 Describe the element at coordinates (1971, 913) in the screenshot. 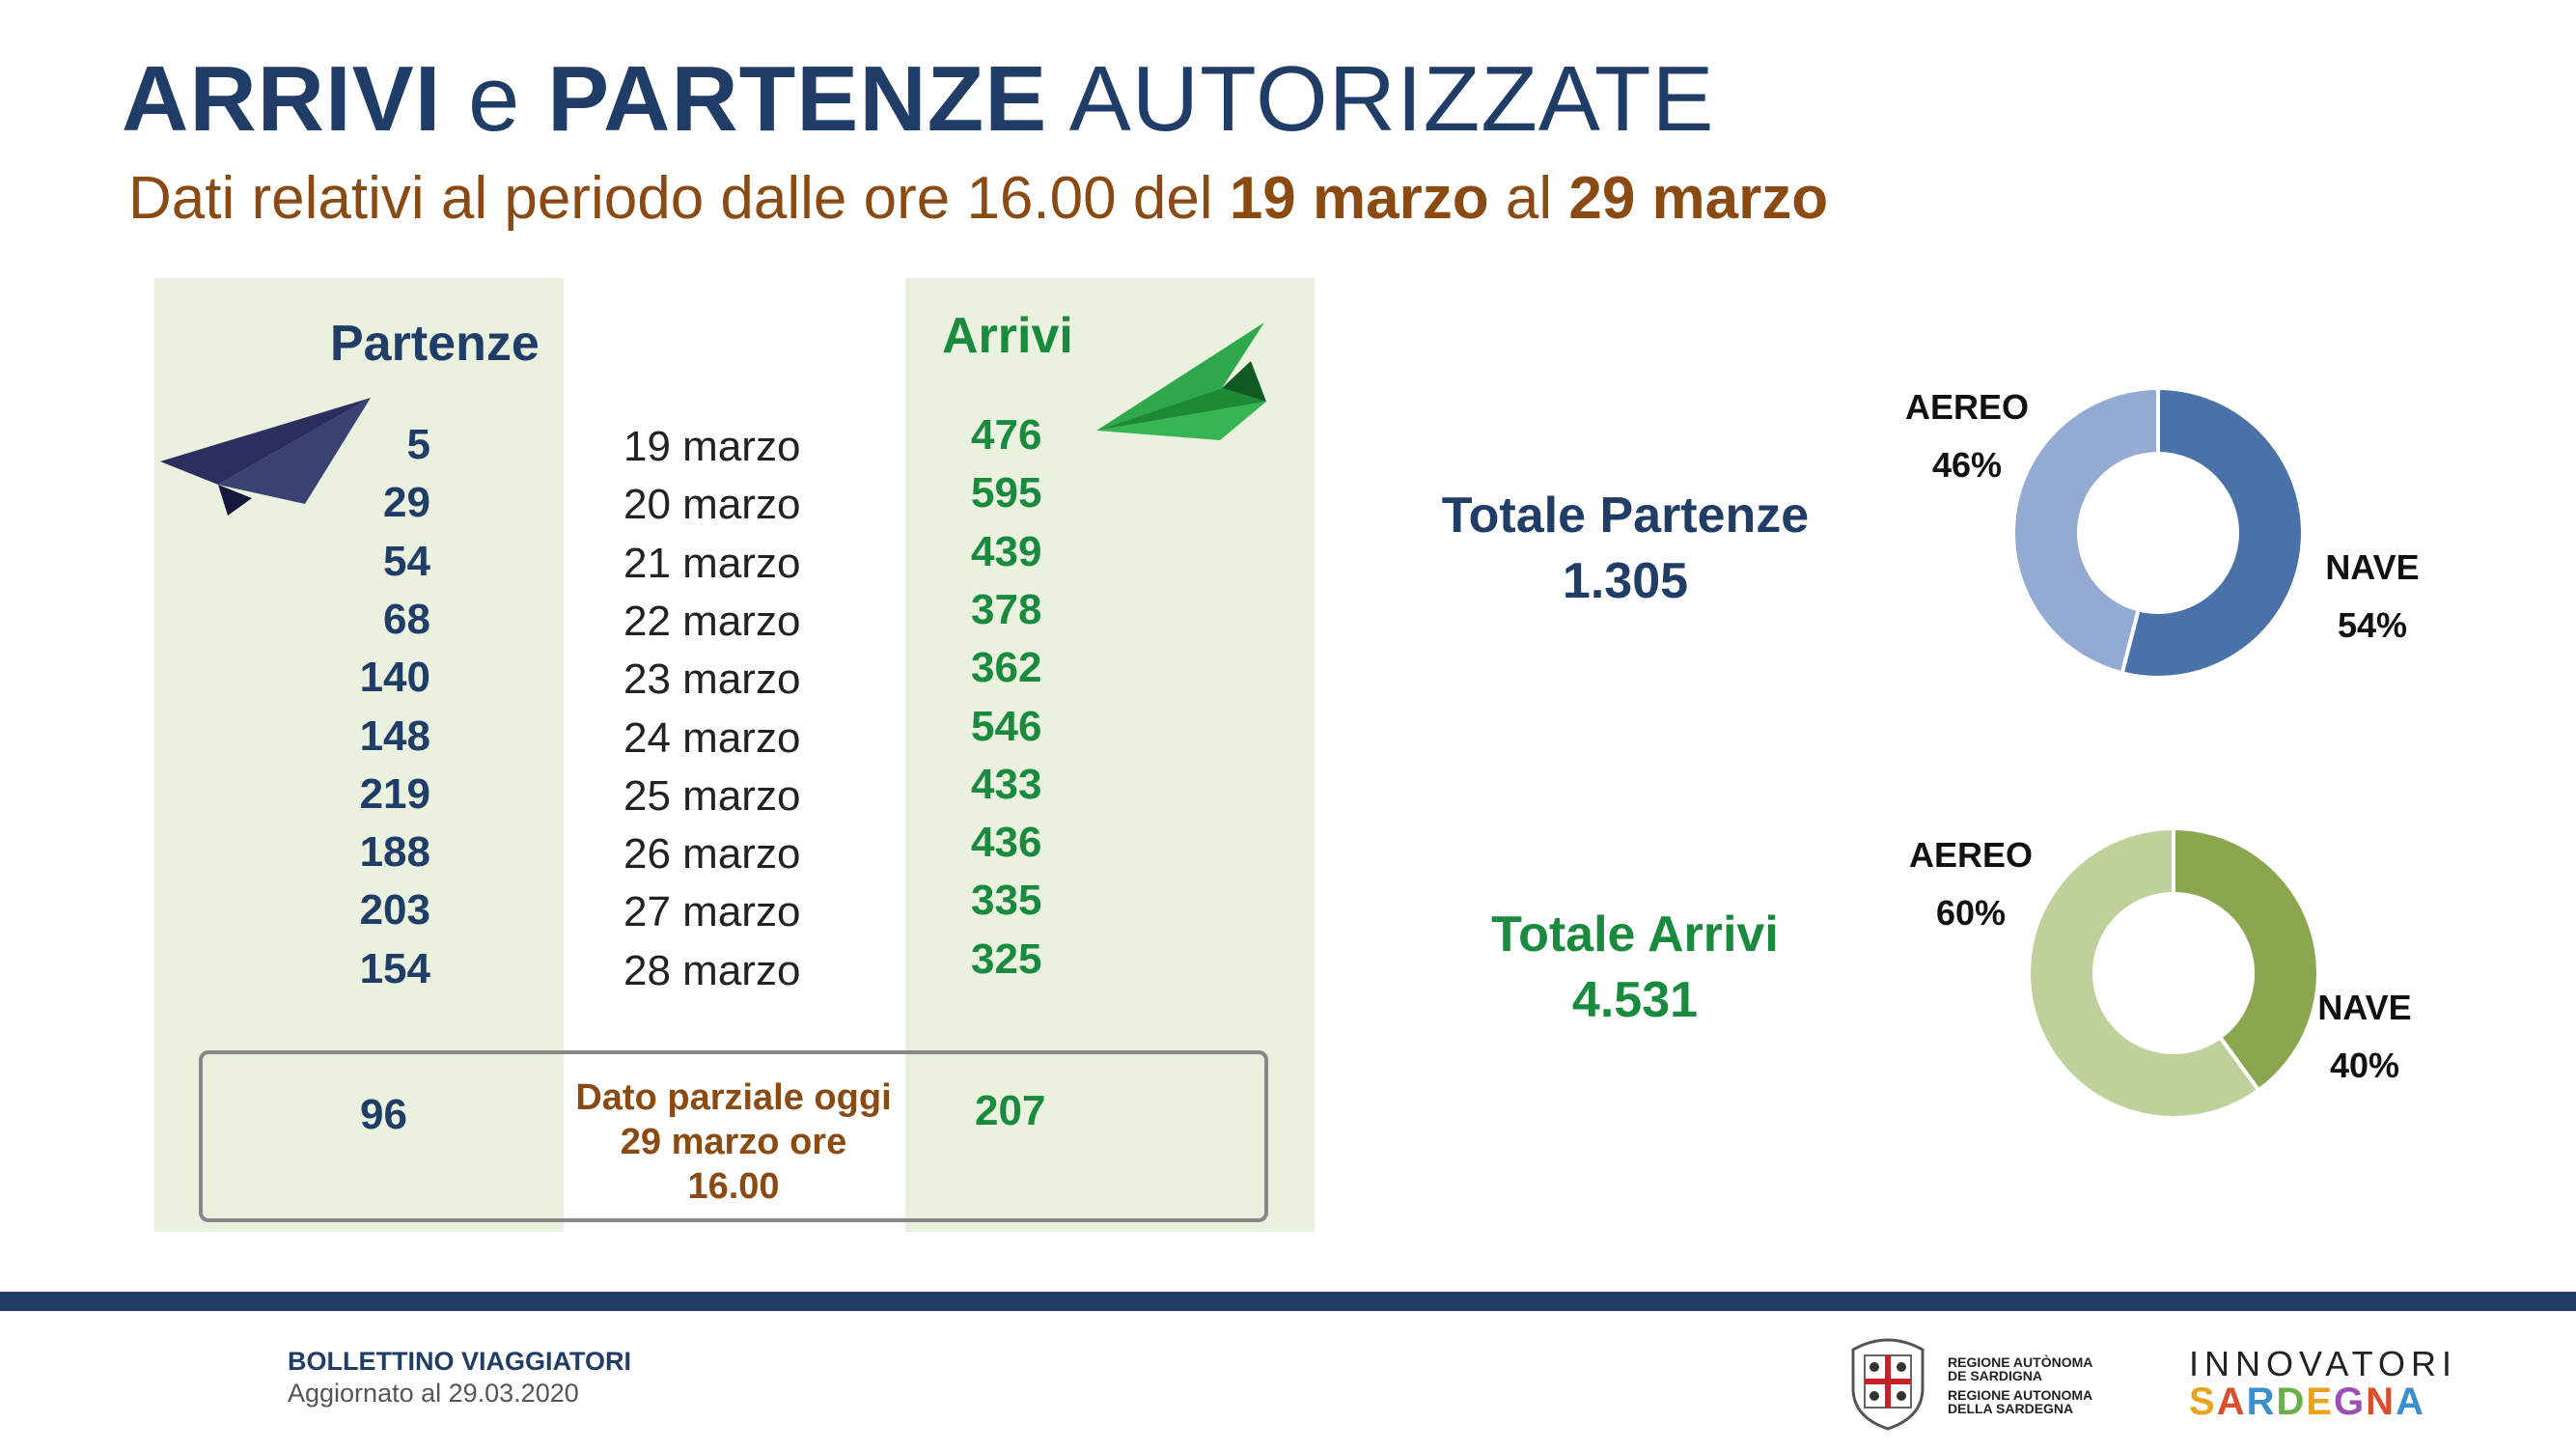

I see `arrivi-aereo-pct: 60%` at that location.